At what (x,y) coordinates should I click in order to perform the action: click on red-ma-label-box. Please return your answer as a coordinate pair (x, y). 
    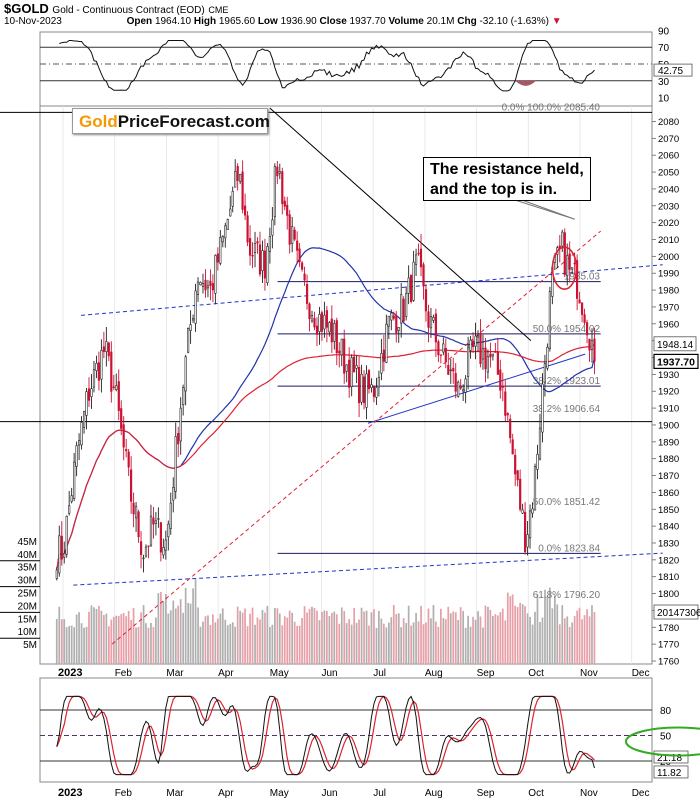
    Looking at the image, I should click on (675, 344).